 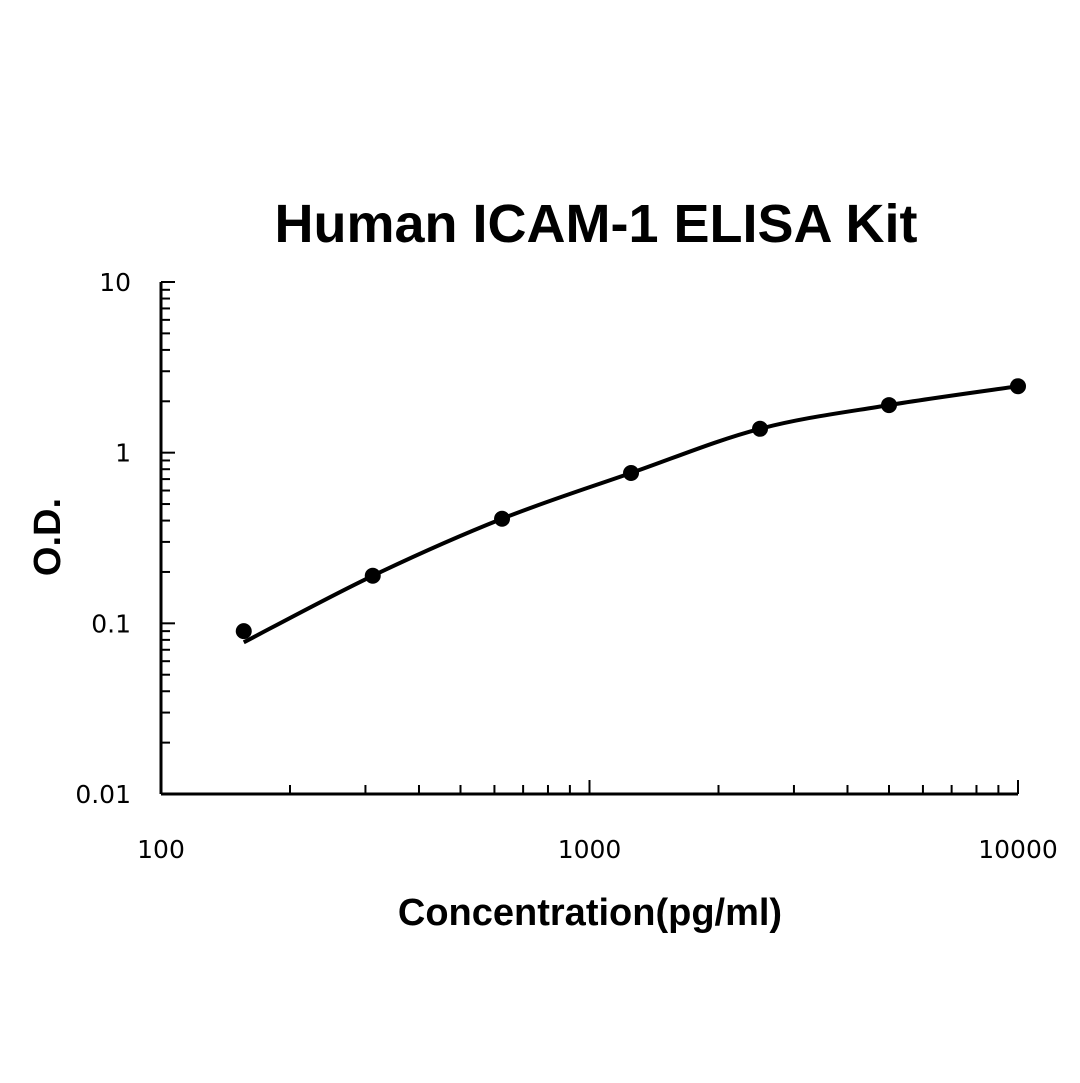 What do you see at coordinates (115, 282) in the screenshot?
I see `y-tick-label: 10` at bounding box center [115, 282].